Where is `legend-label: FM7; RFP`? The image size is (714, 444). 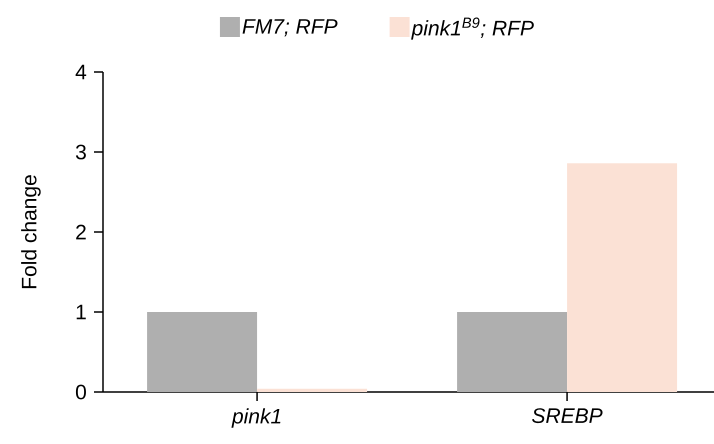
legend-label: FM7; RFP is located at coordinates (290, 27).